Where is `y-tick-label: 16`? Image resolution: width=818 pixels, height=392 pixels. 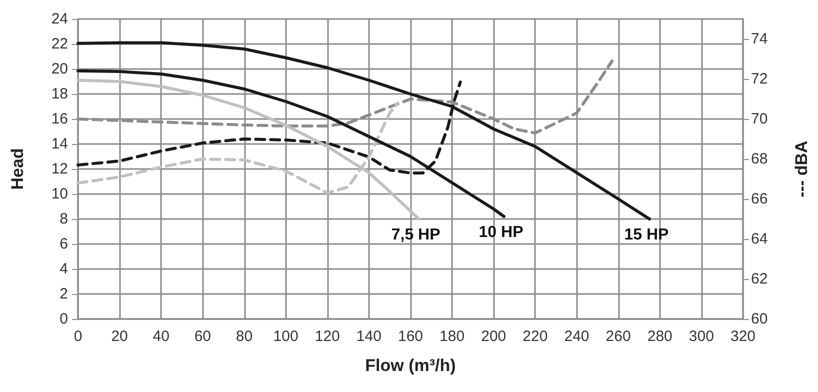 y-tick-label: 16 is located at coordinates (59, 119).